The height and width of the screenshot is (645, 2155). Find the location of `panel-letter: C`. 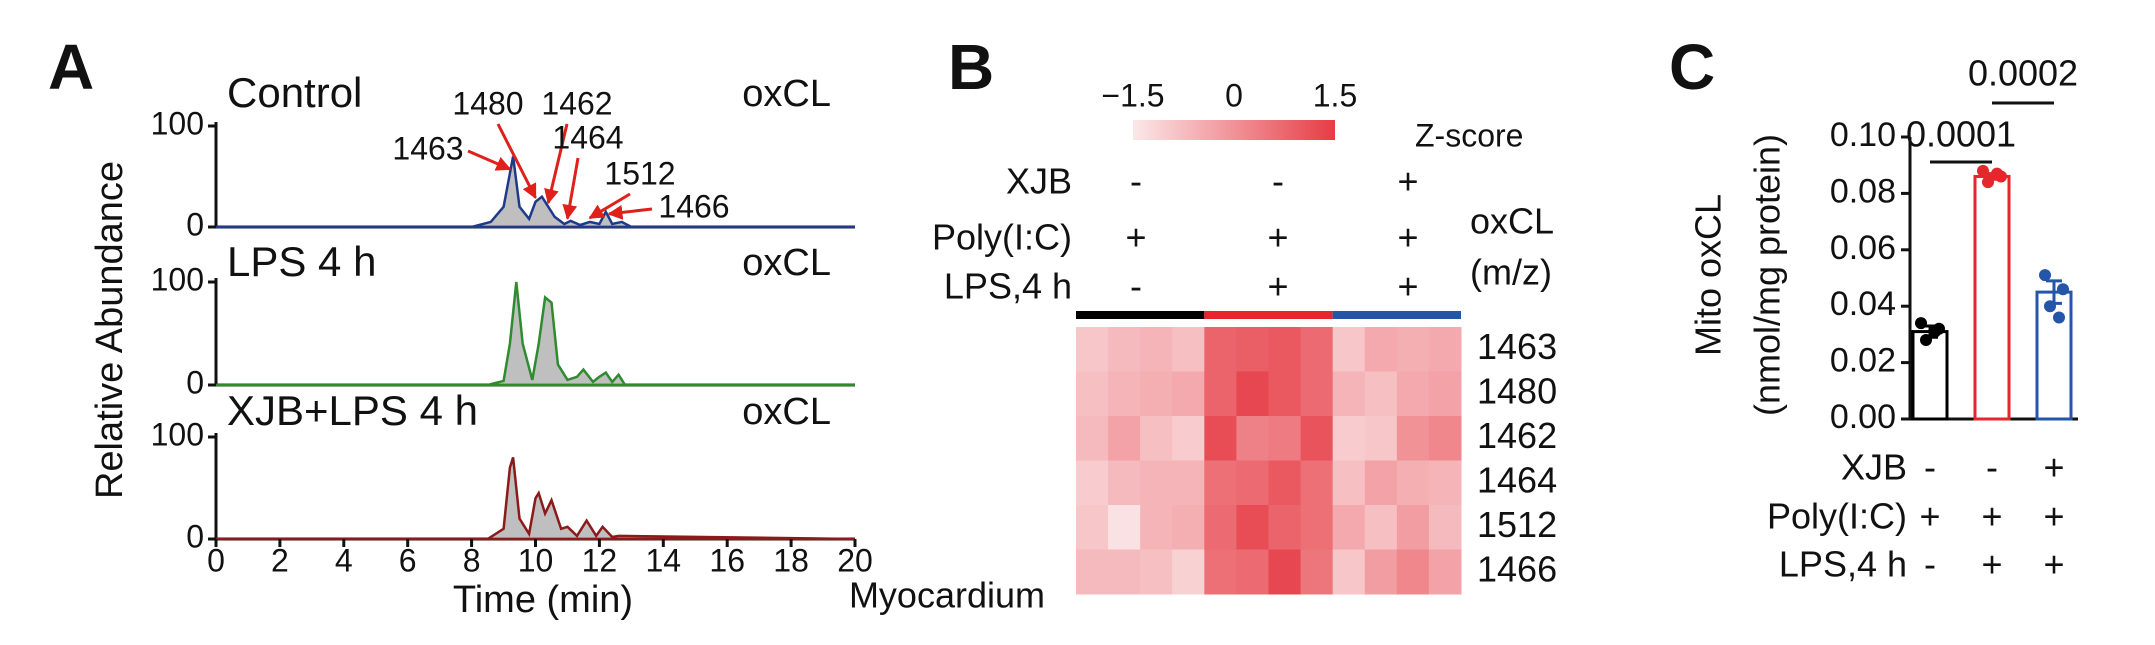

panel-letter: C is located at coordinates (1692, 67).